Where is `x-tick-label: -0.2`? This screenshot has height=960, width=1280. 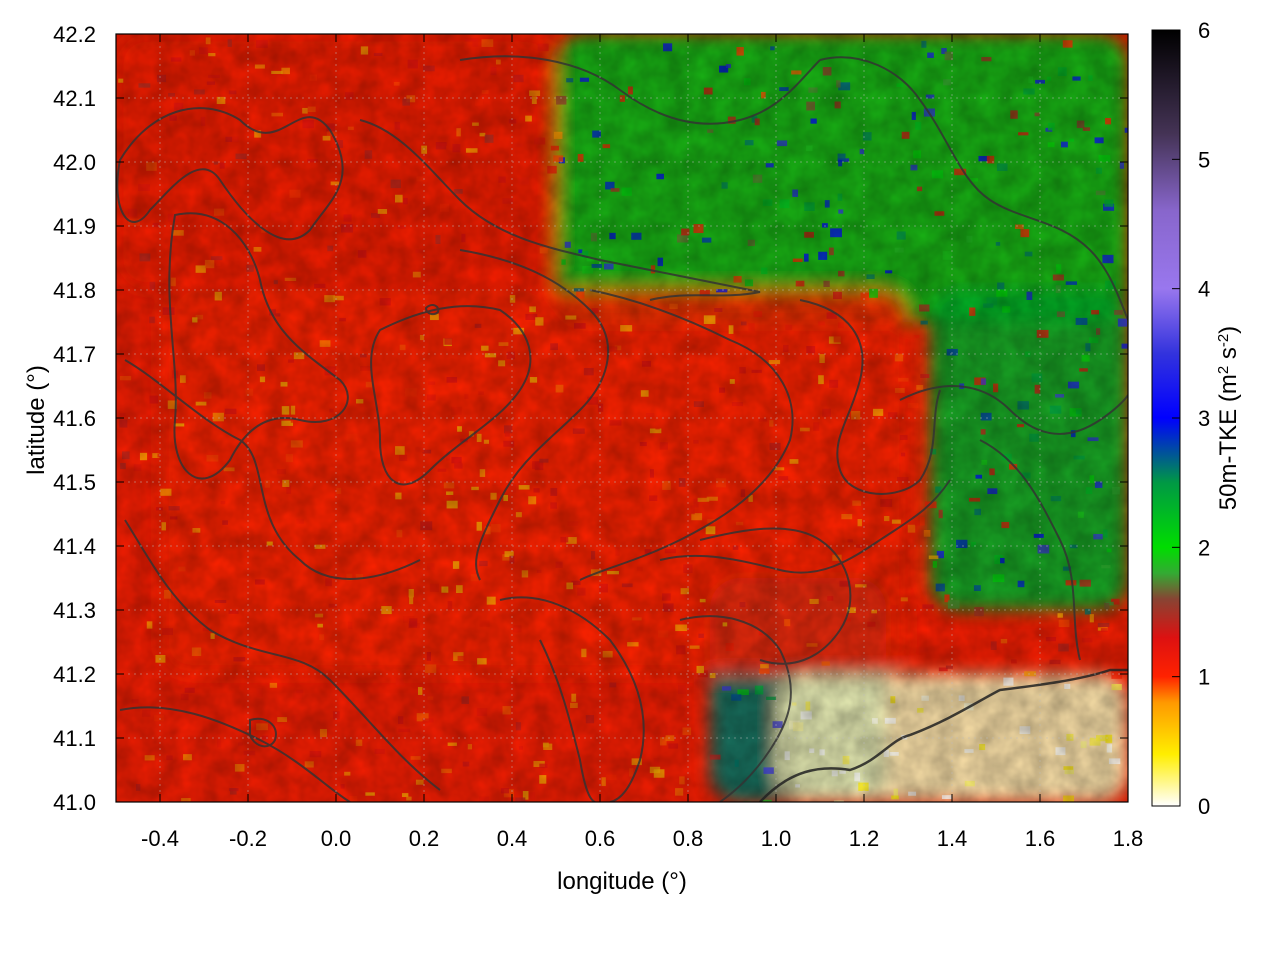 x-tick-label: -0.2 is located at coordinates (248, 838).